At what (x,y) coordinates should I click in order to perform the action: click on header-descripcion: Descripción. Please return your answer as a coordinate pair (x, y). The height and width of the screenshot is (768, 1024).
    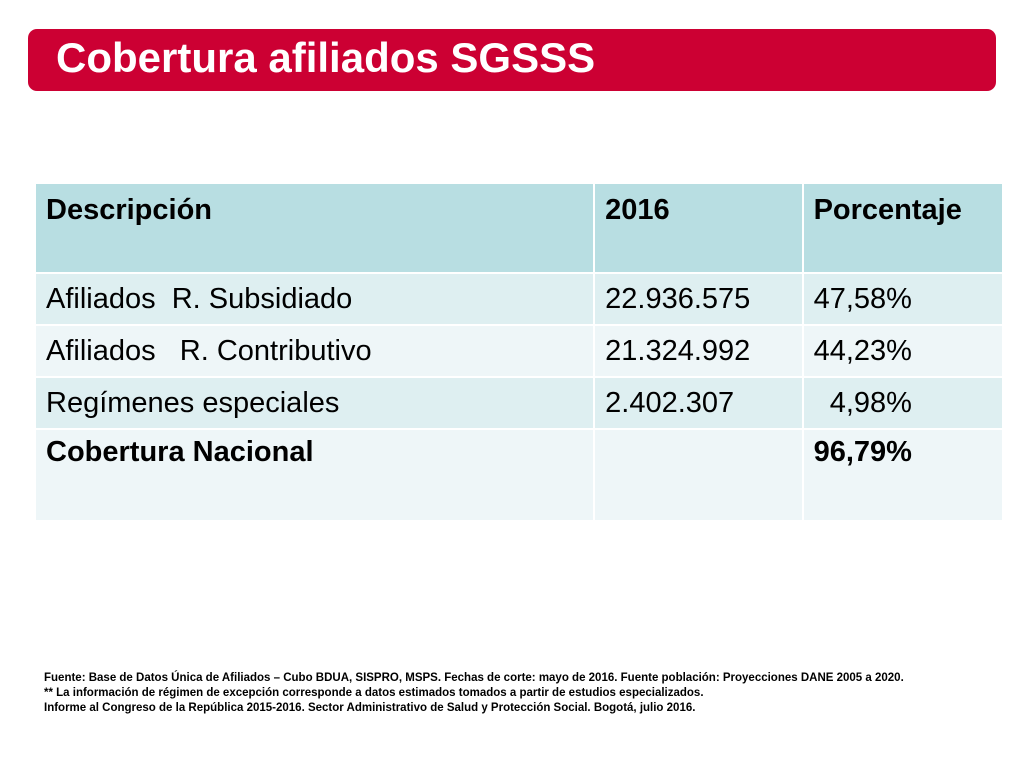
    Looking at the image, I should click on (315, 228).